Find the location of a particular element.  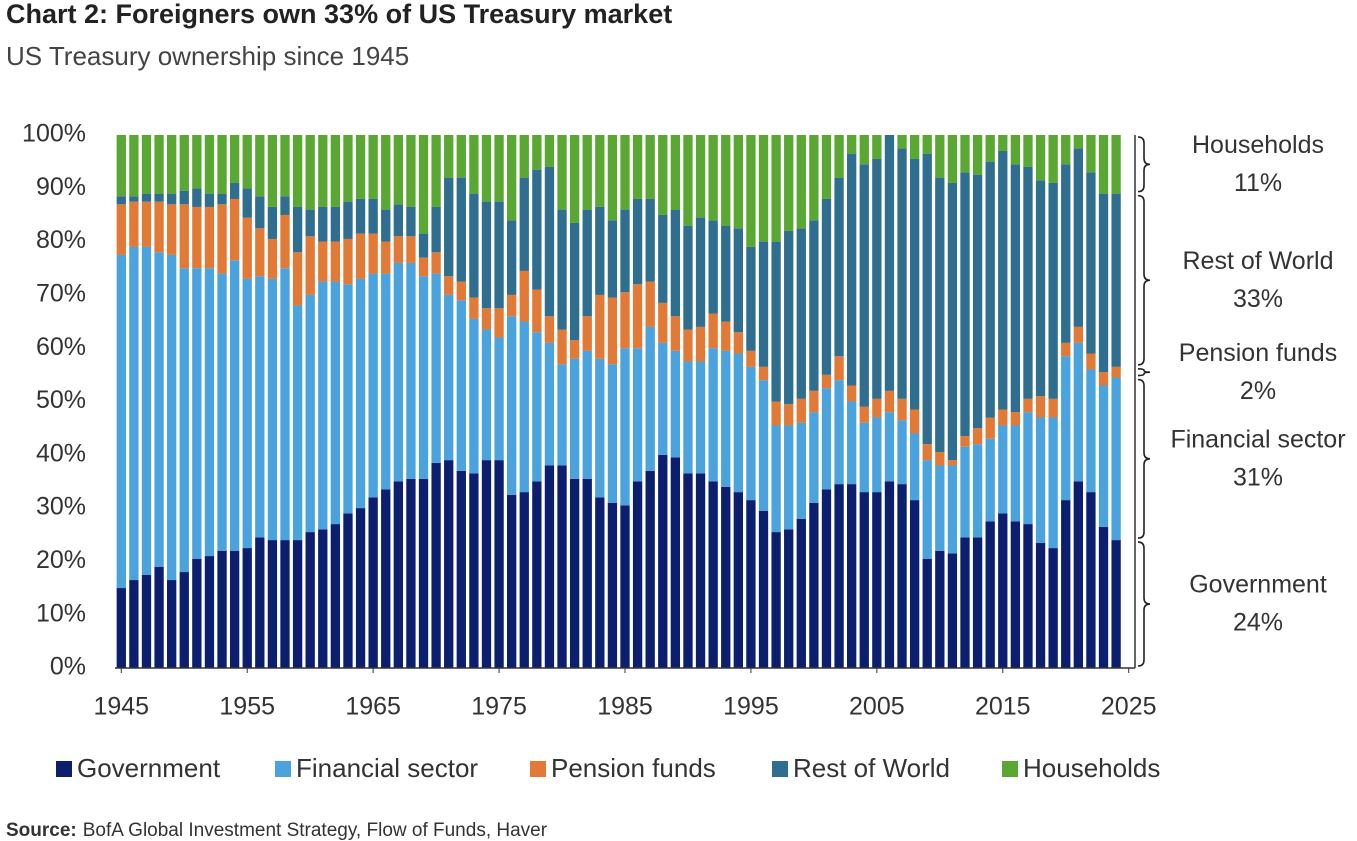

annotation-label: Financial sector is located at coordinates (1257, 439).